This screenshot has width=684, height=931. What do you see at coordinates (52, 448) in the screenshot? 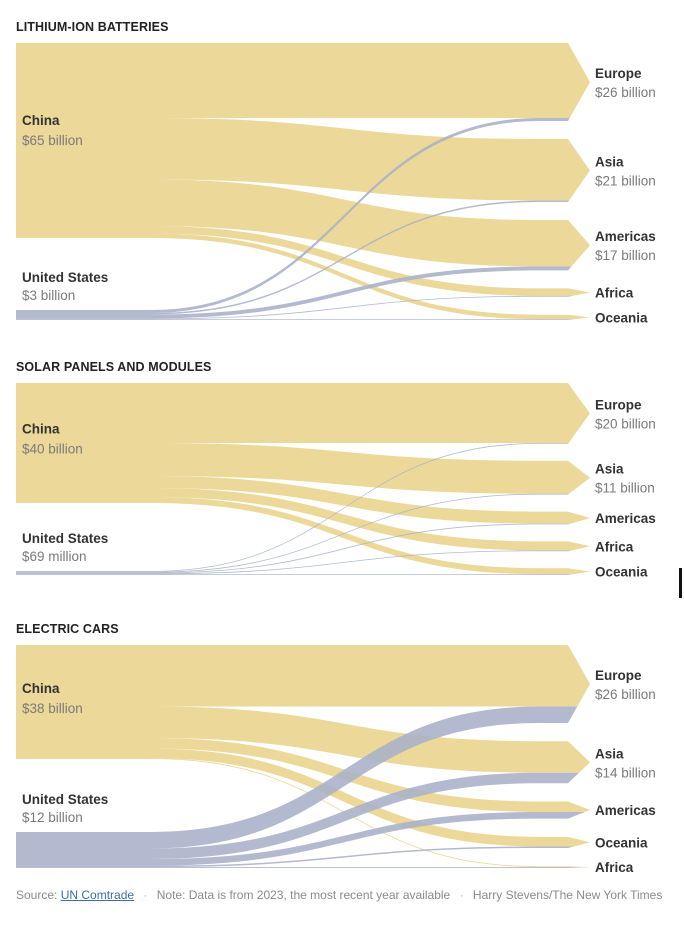
I see `source-value-china: $40 billion` at bounding box center [52, 448].